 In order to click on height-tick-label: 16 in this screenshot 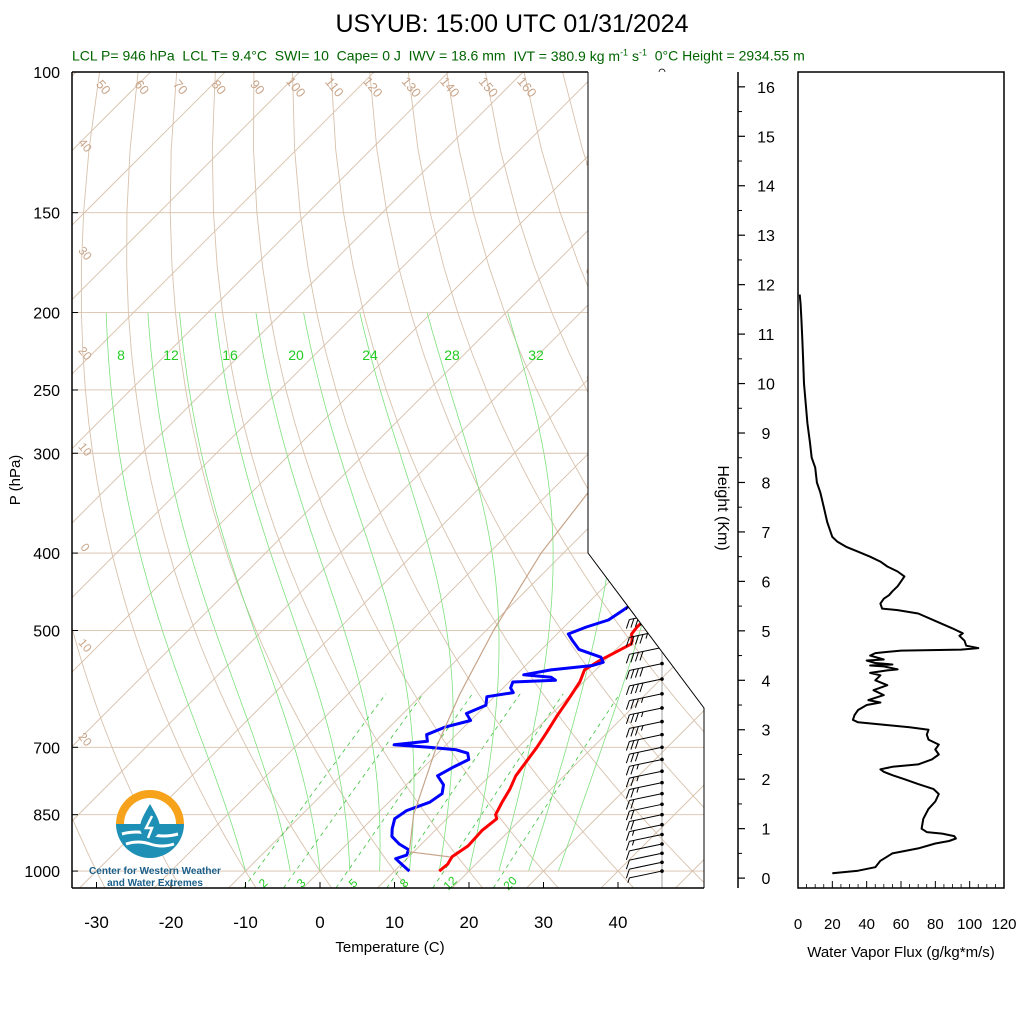, I will do `click(766, 88)`.